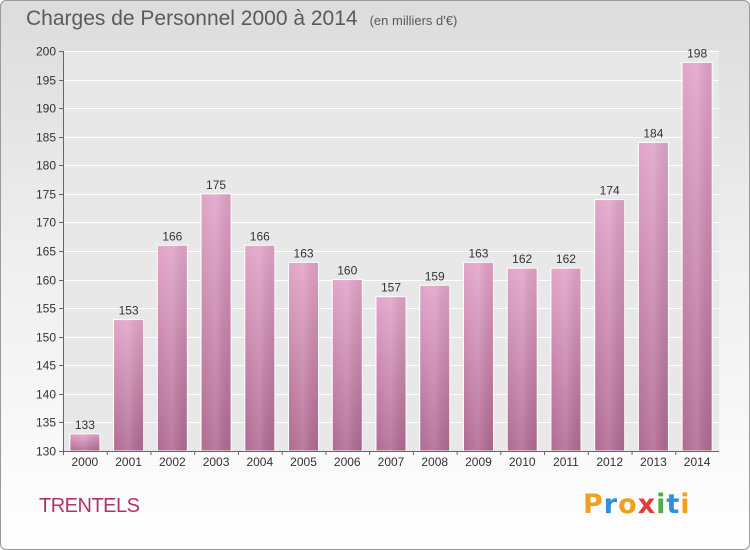 This screenshot has width=750, height=550. Describe the element at coordinates (565, 359) in the screenshot. I see `bar-shade-2011` at that location.